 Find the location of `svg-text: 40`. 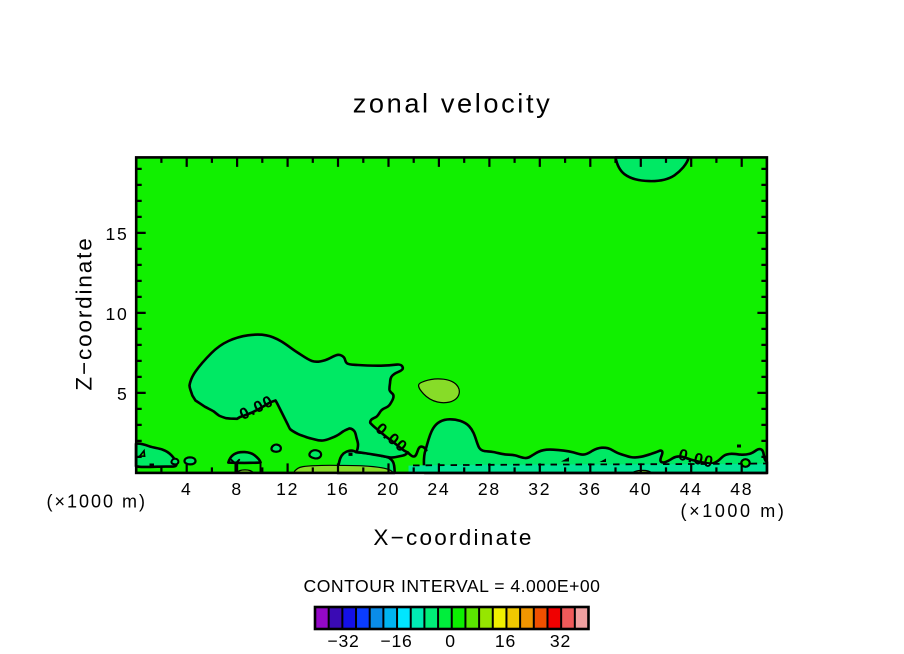

svg-text: 40 is located at coordinates (640, 489).